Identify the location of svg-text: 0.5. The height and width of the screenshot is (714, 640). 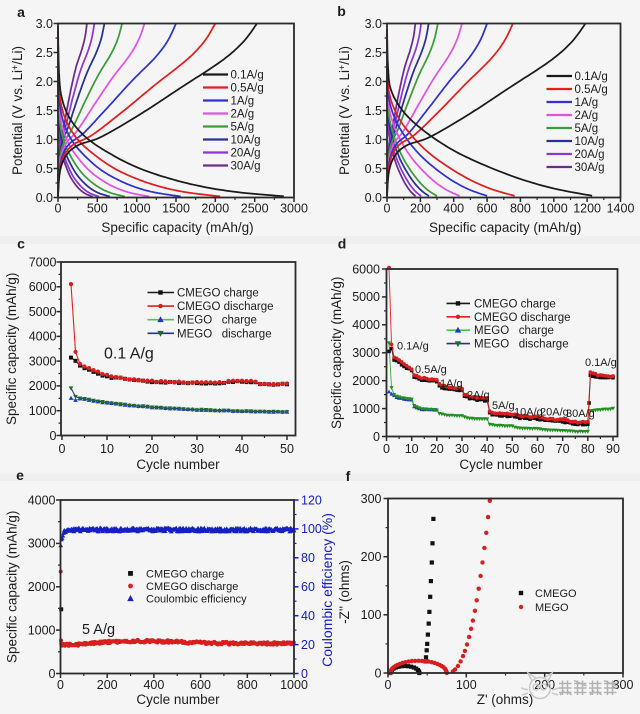
(44, 169).